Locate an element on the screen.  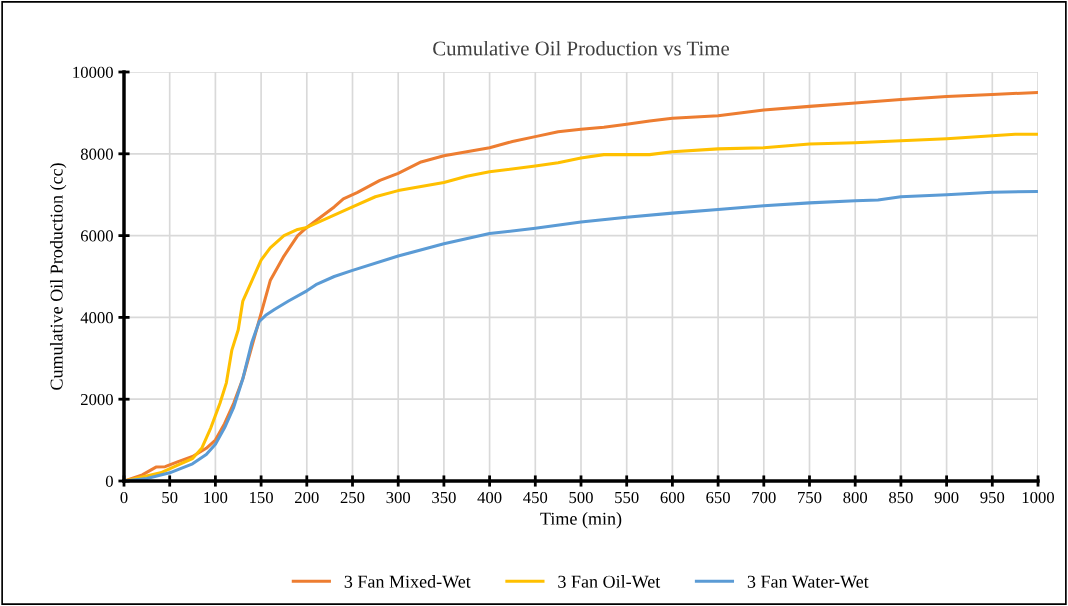
x-tick-label: 350 is located at coordinates (444, 497).